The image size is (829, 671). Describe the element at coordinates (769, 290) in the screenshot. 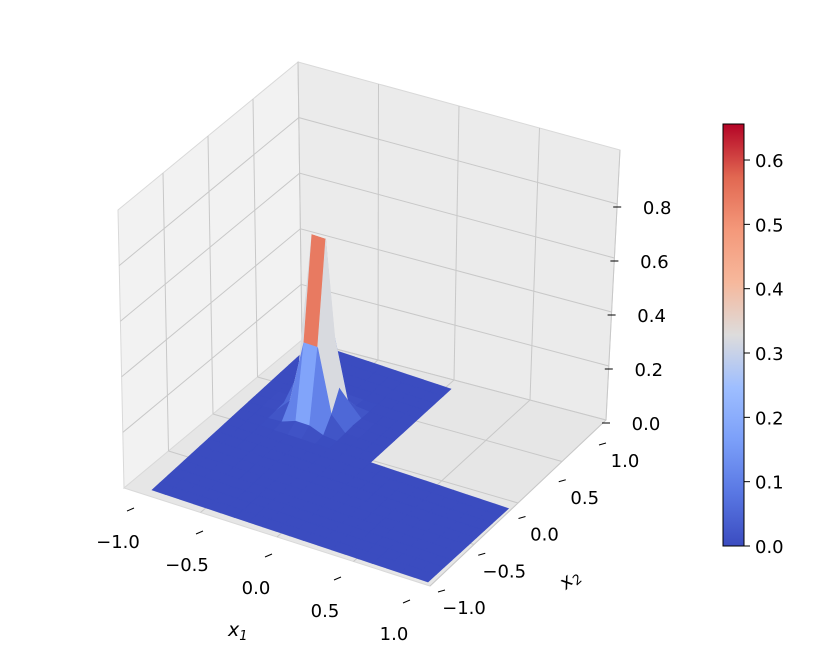

I see `colorbar-tick-label: 0.4` at that location.